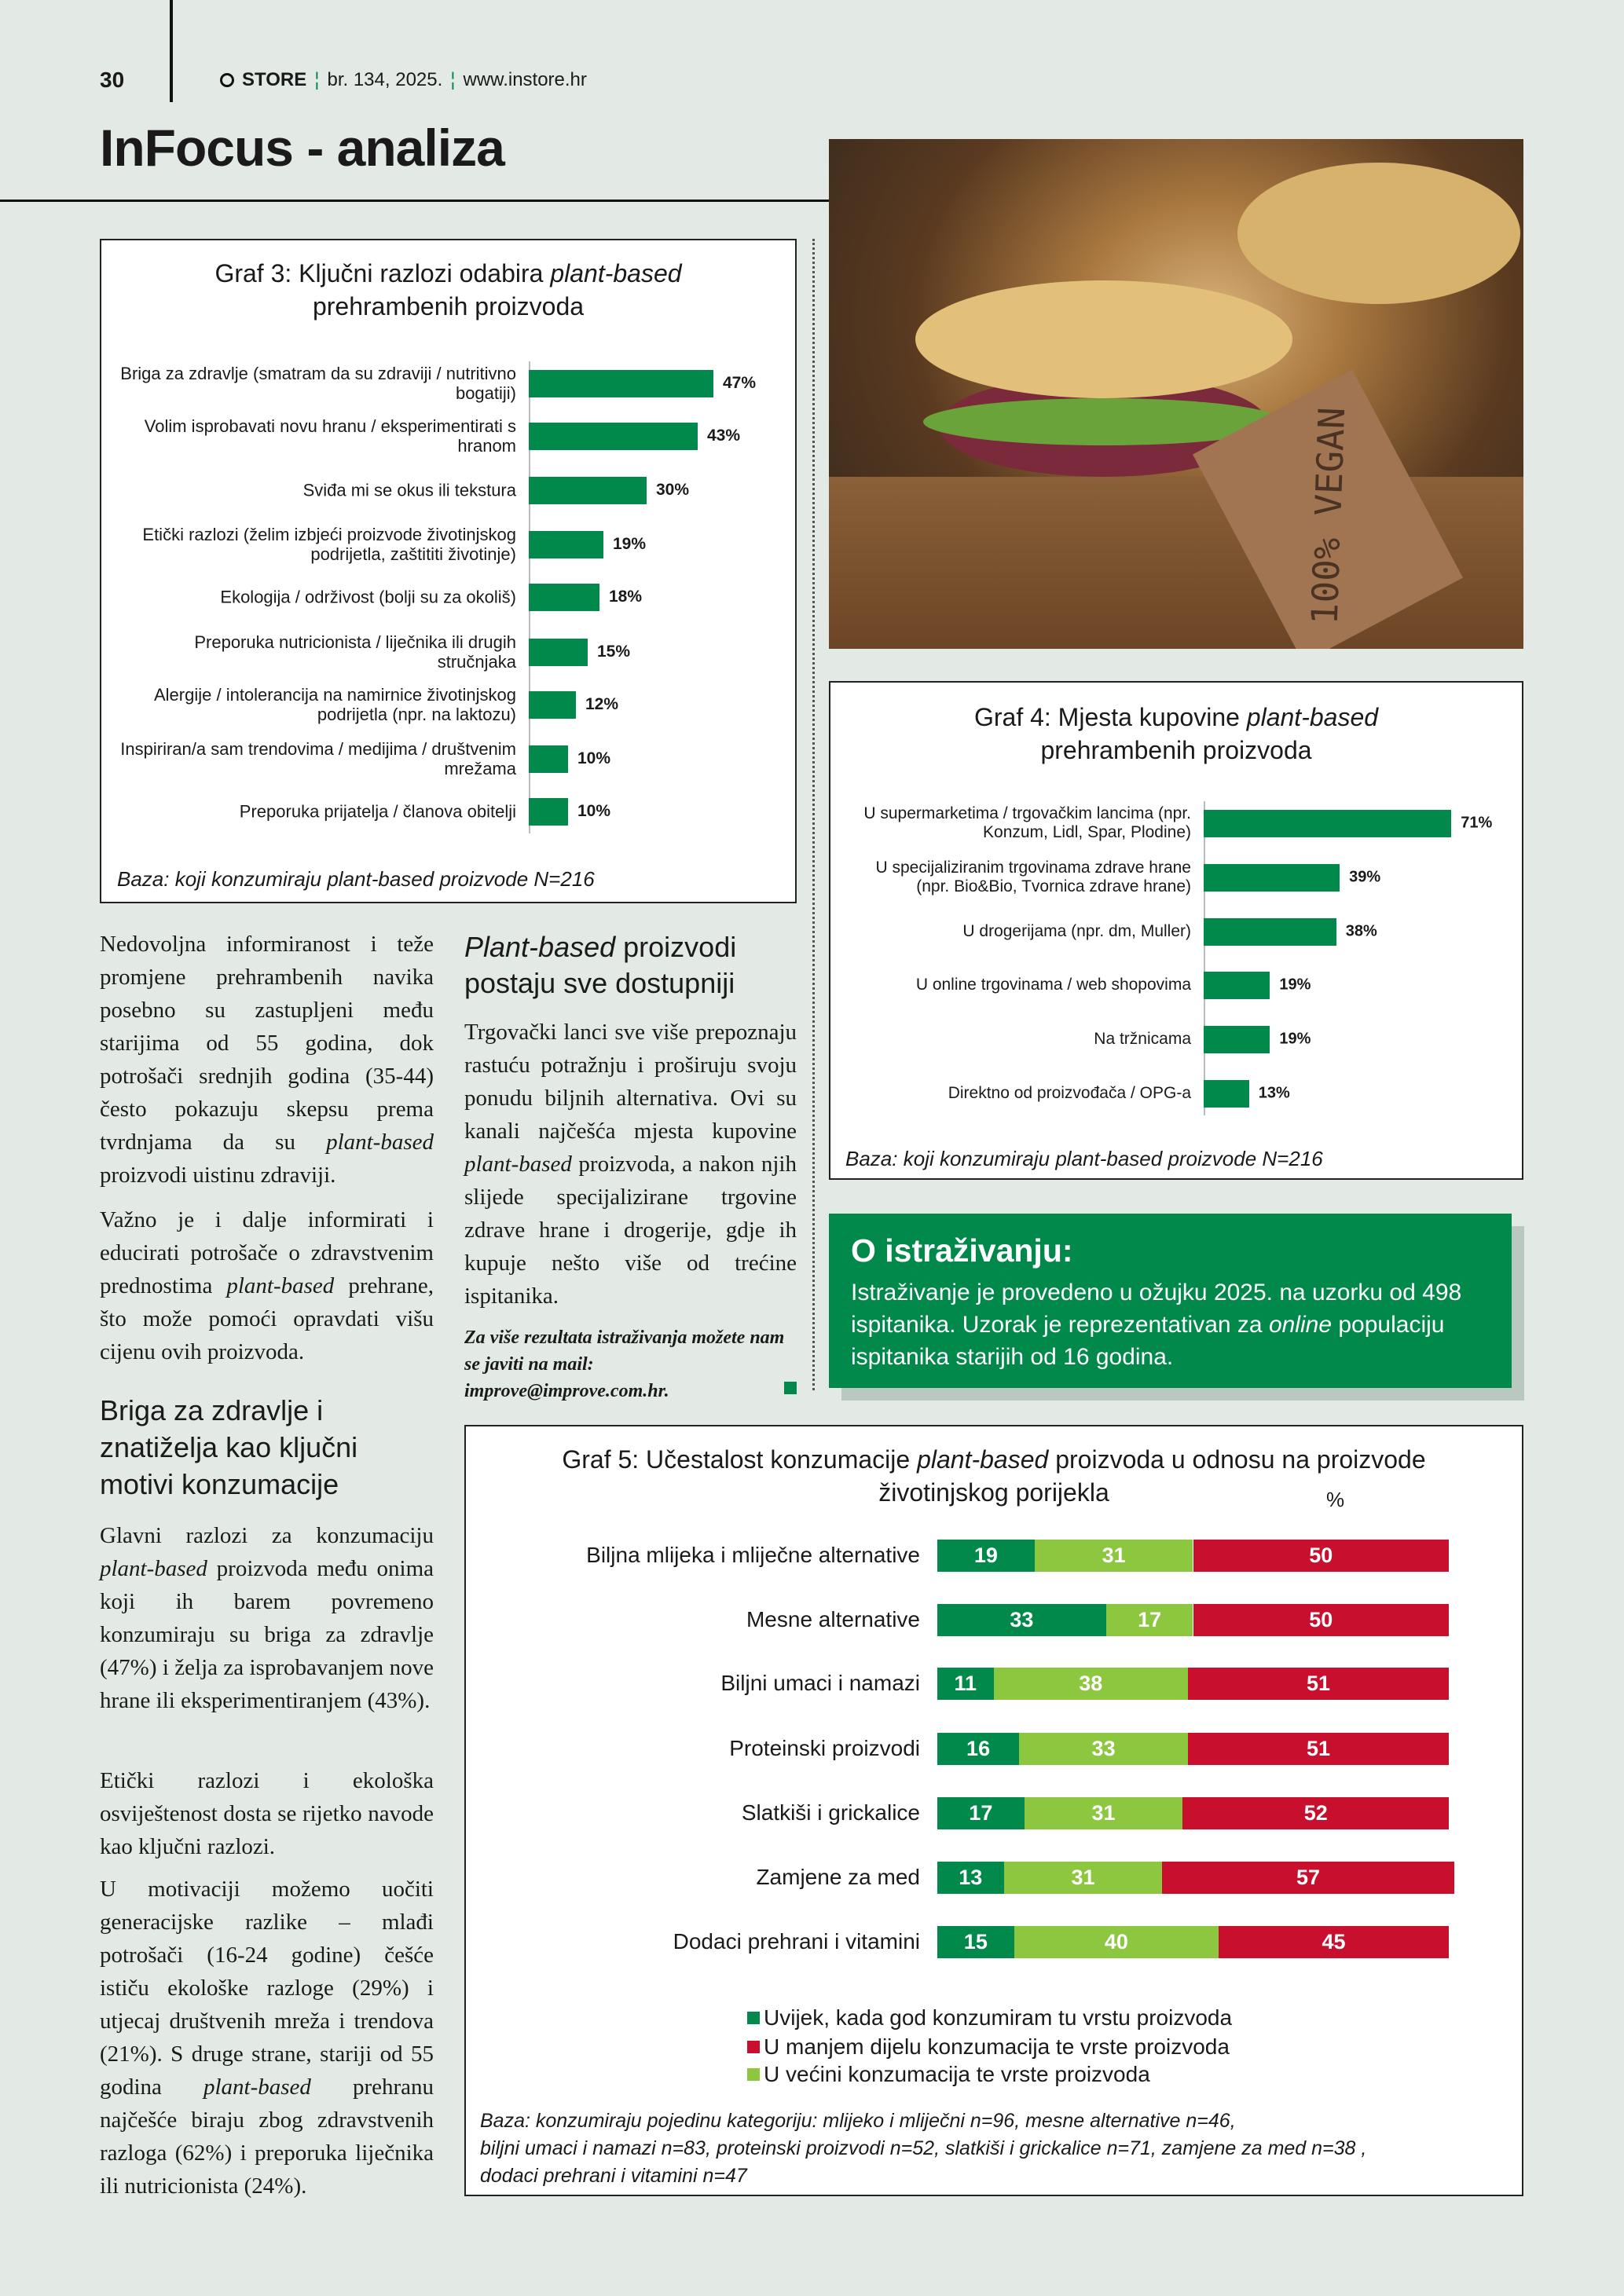 Image resolution: width=1624 pixels, height=2296 pixels. I want to click on text-run: životinjskog porijekla, so click(993, 1492).